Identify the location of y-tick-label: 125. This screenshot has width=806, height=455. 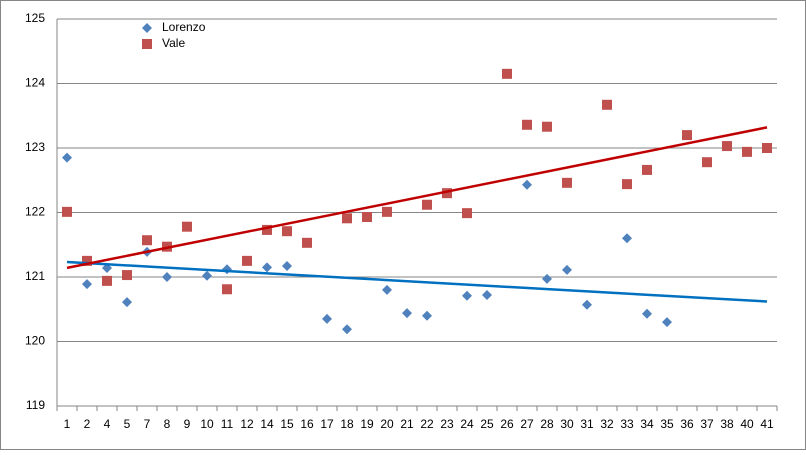
(35, 18).